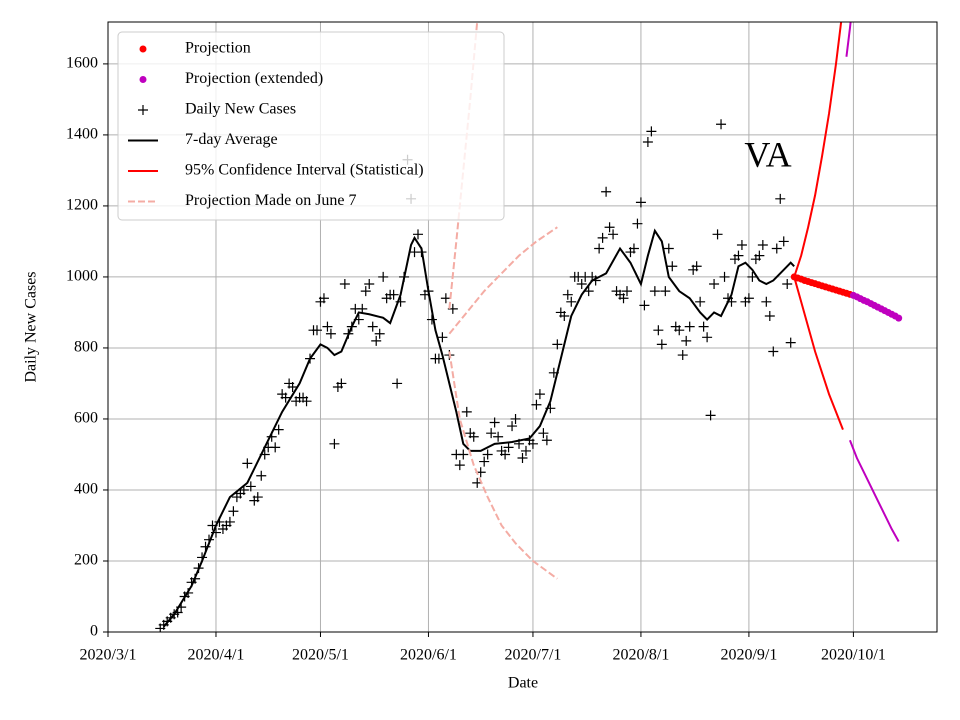  Describe the element at coordinates (86, 489) in the screenshot. I see `y-tick-label: 400` at that location.